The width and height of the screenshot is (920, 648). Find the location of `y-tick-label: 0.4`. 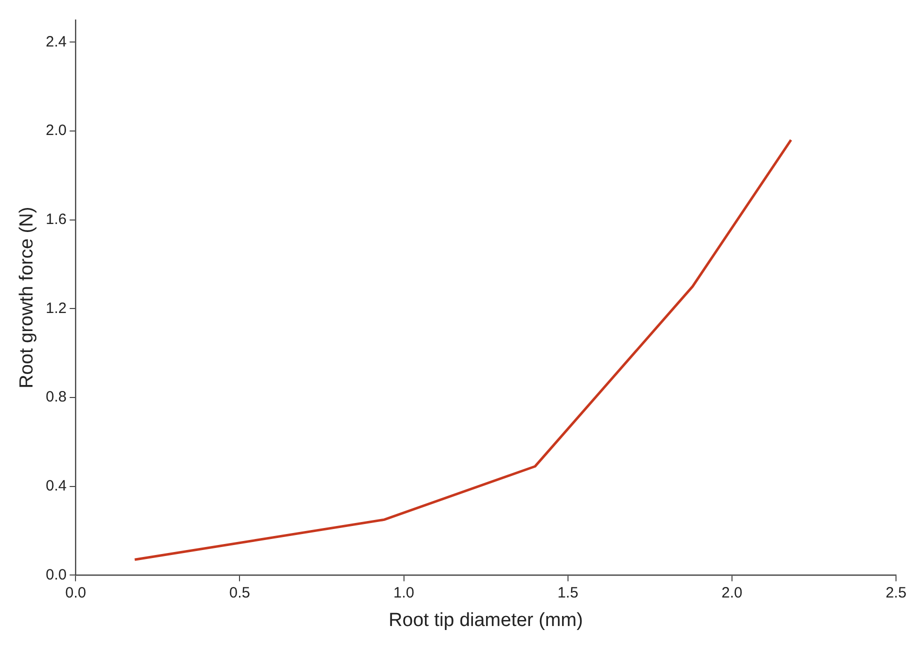

y-tick-label: 0.4 is located at coordinates (56, 486).